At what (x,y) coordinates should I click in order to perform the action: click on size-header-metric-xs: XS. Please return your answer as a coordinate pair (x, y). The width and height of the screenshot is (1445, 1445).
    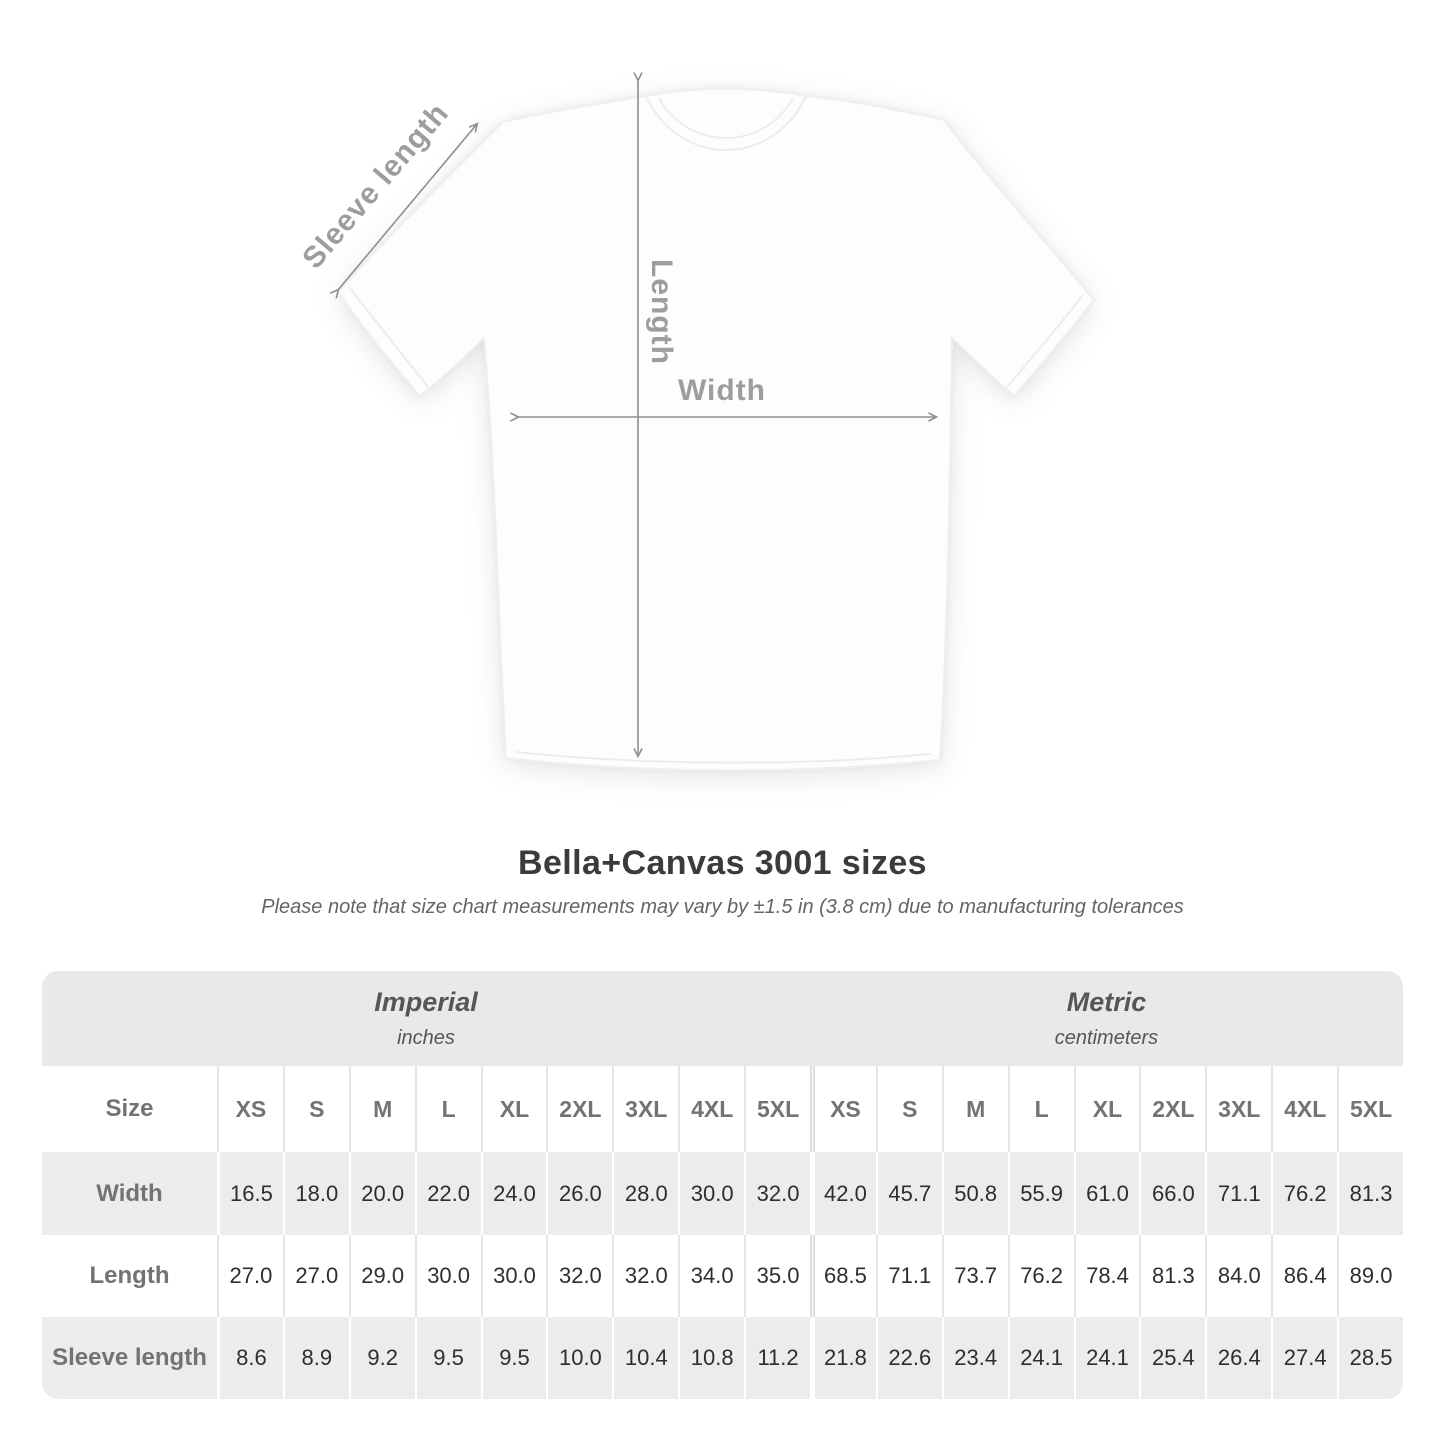
    Looking at the image, I should click on (842, 1109).